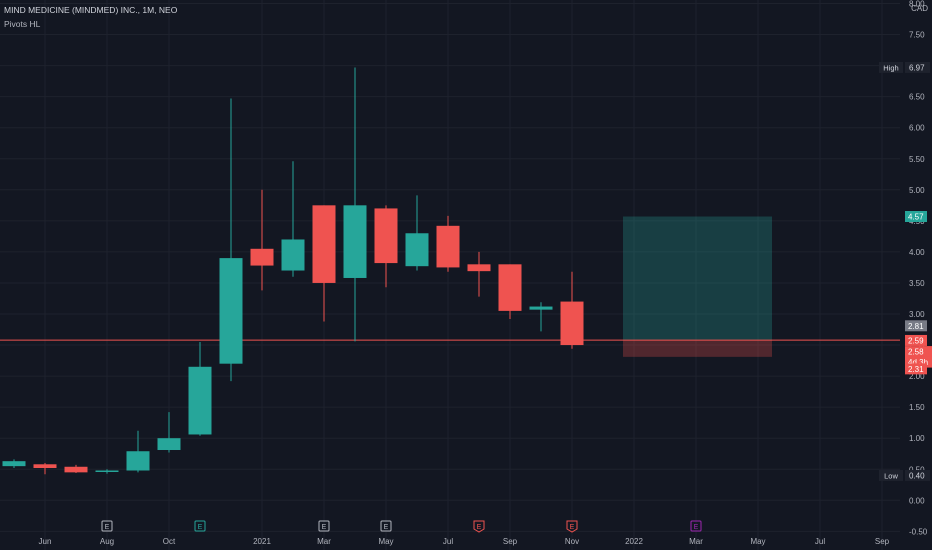  Describe the element at coordinates (917, 376) in the screenshot. I see `y-tick-label: 2.00` at that location.